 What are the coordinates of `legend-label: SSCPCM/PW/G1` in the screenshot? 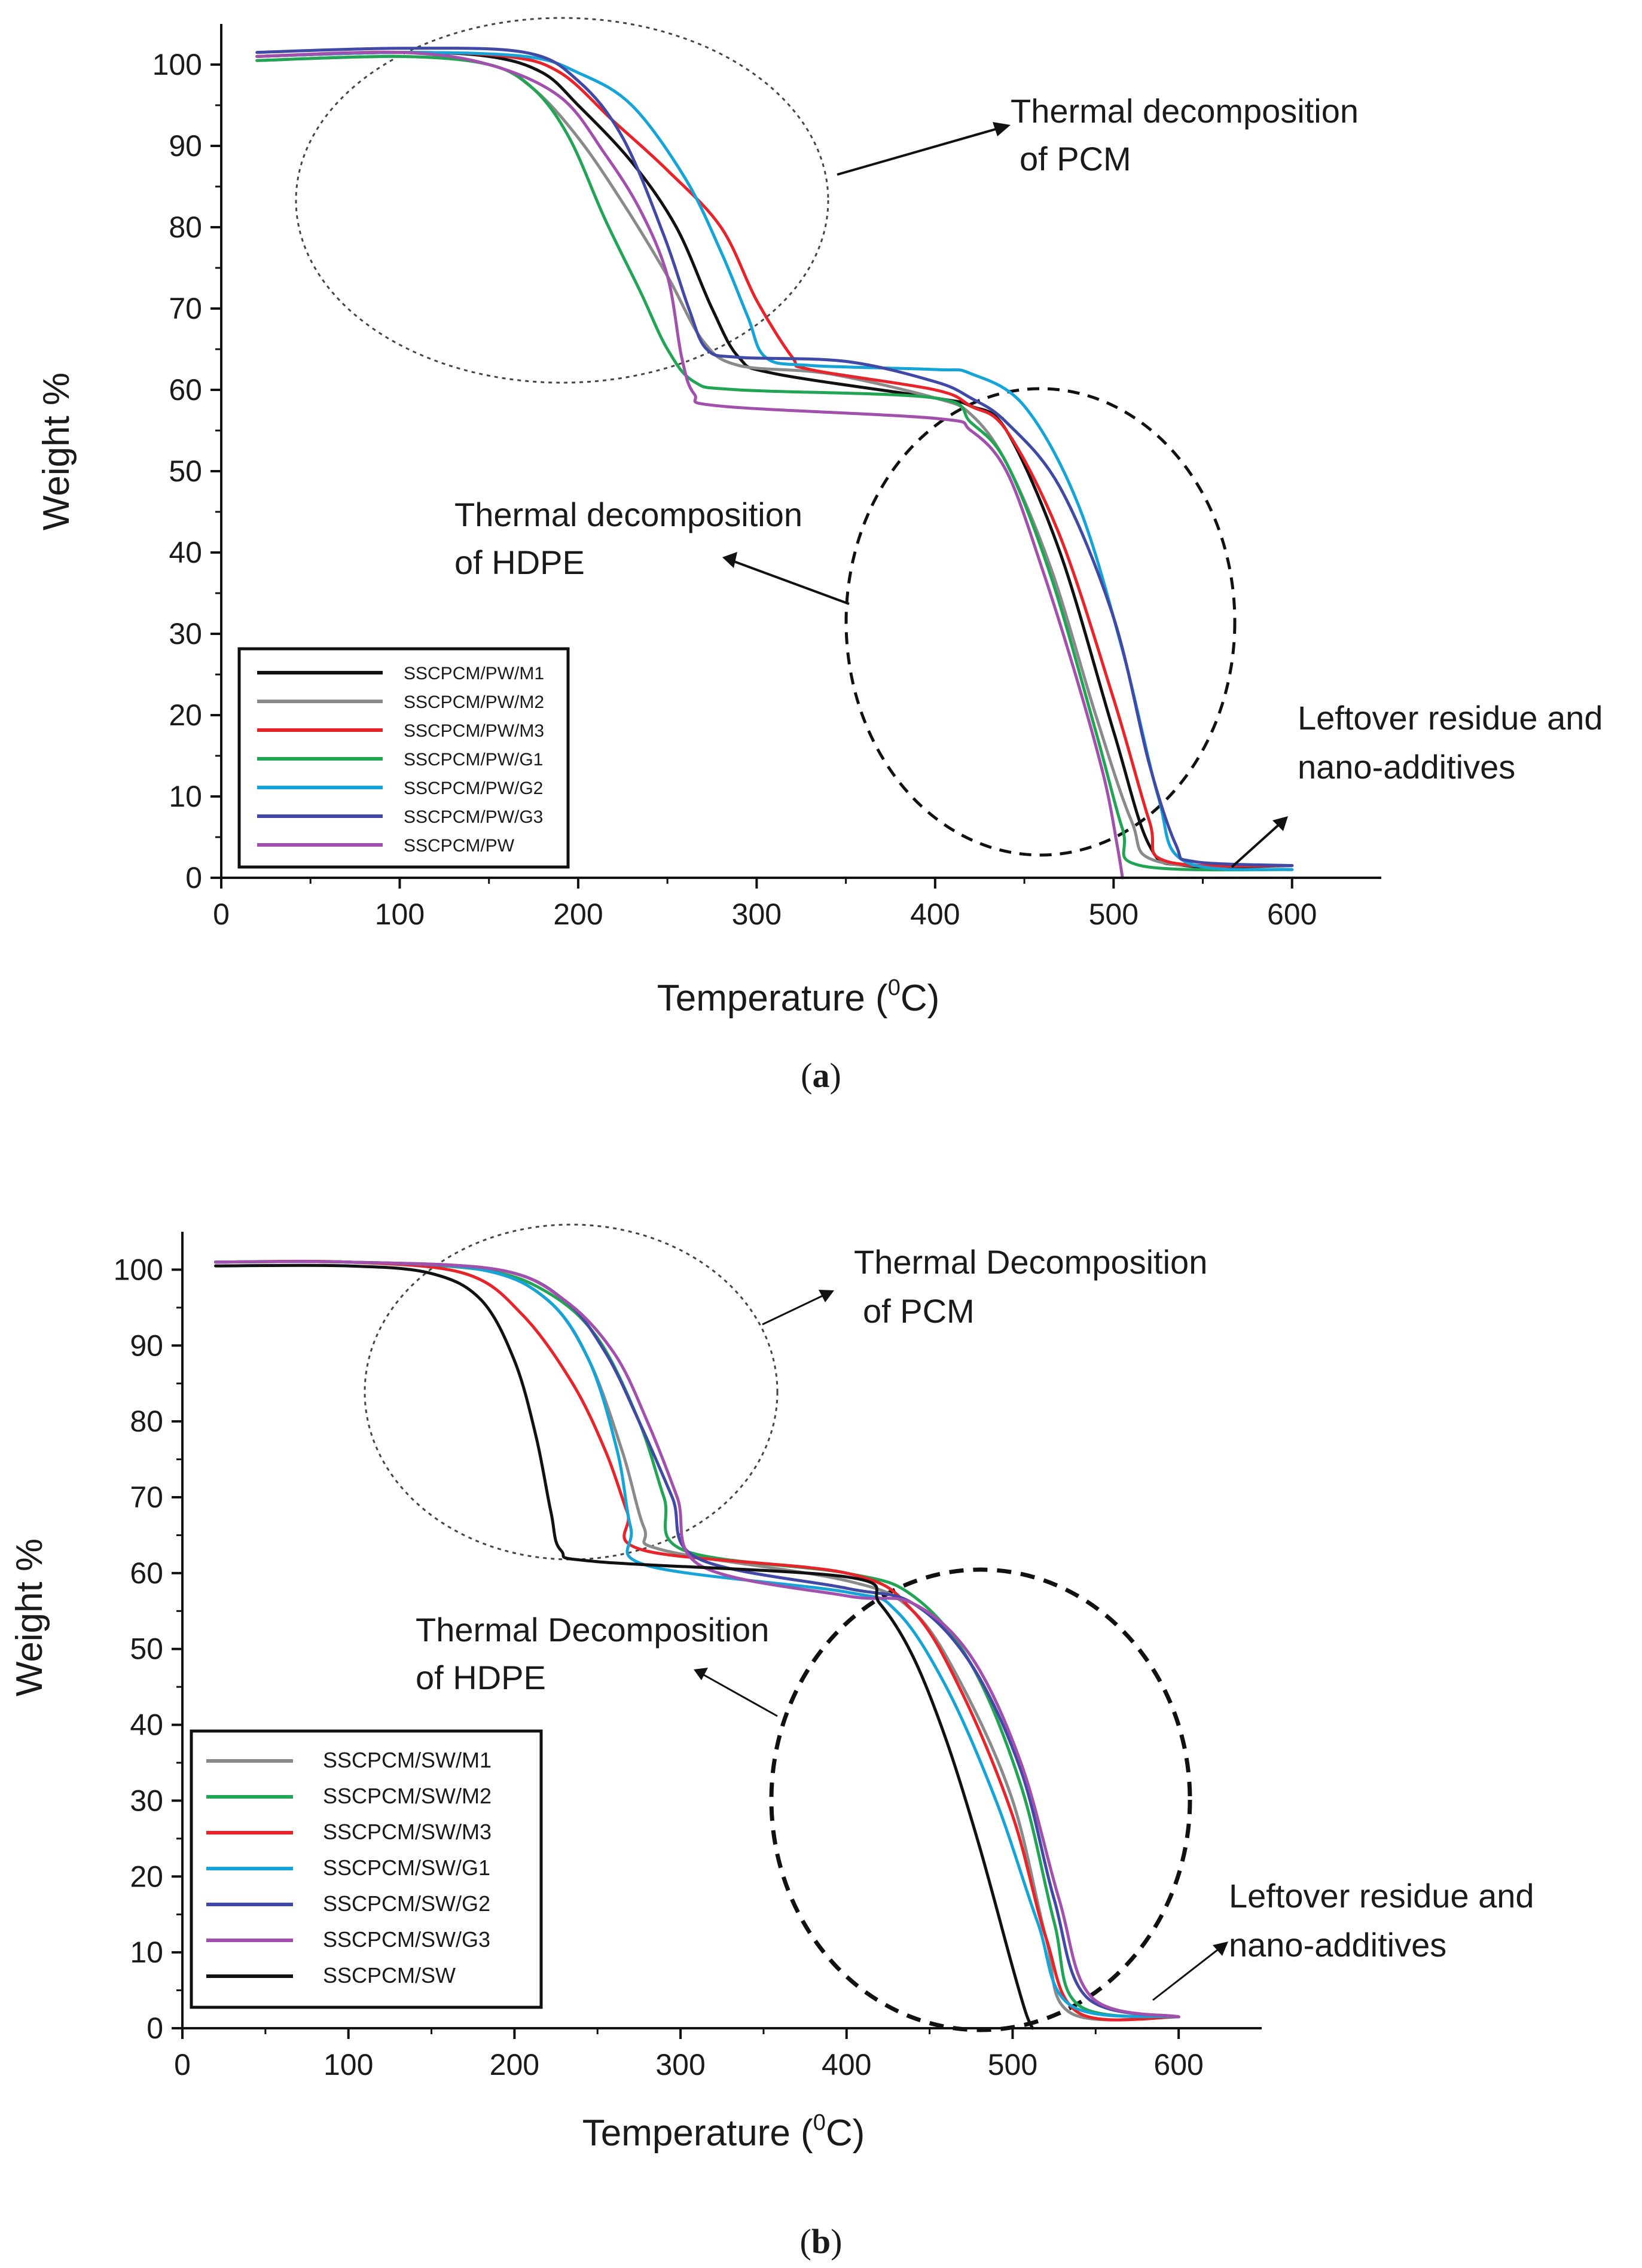 It's located at (473, 760).